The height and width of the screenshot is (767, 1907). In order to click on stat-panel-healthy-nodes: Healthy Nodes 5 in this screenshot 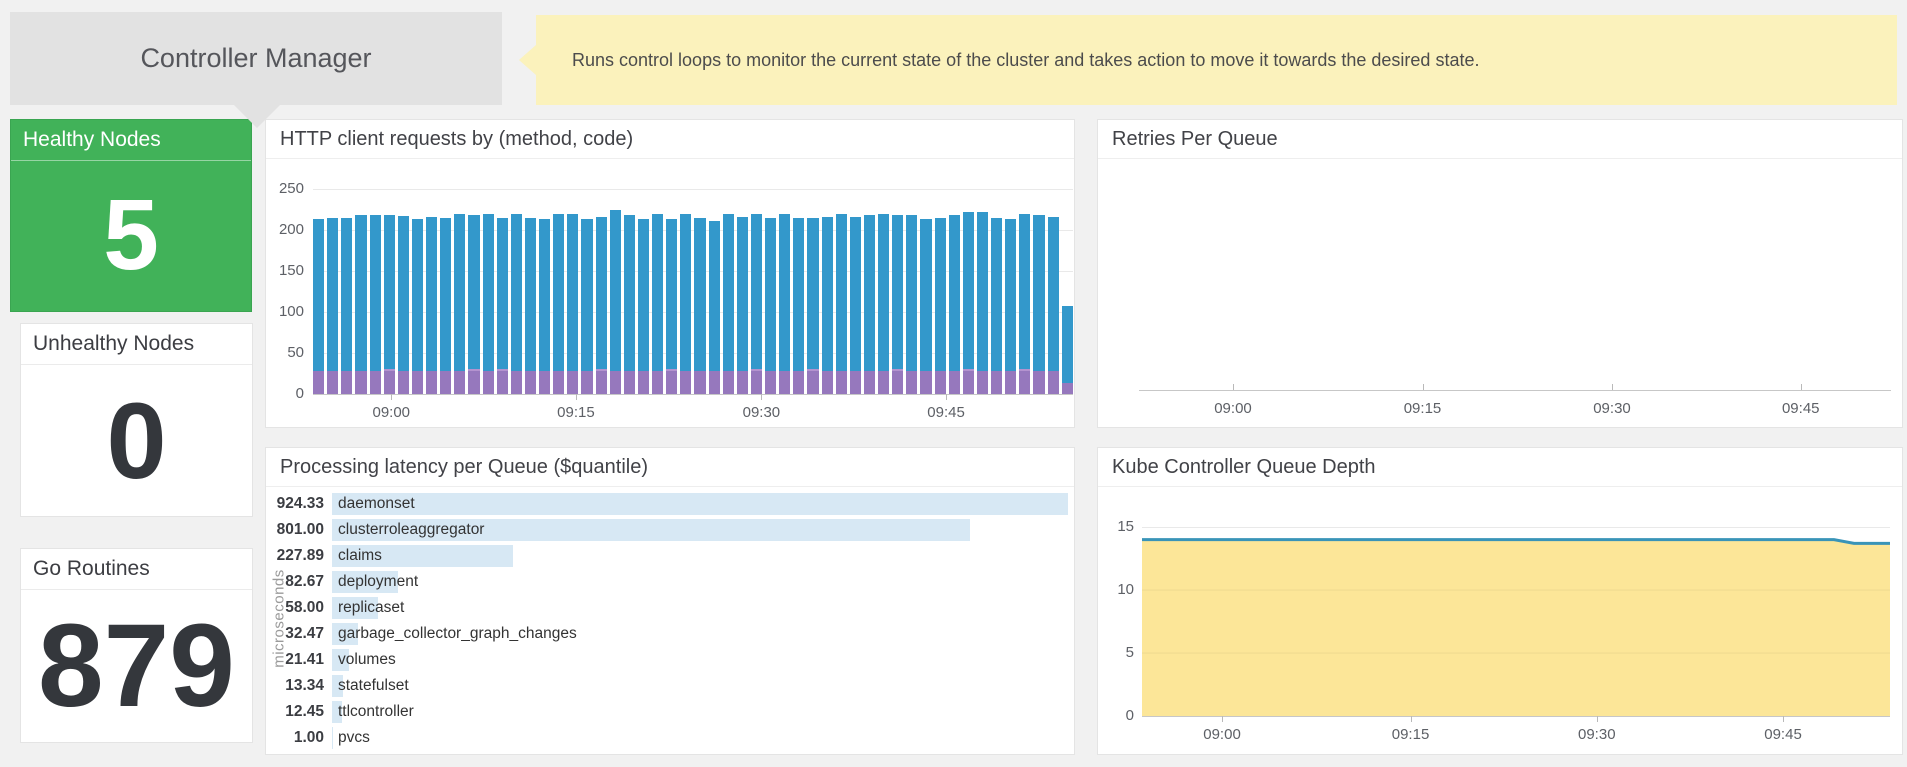, I will do `click(131, 215)`.